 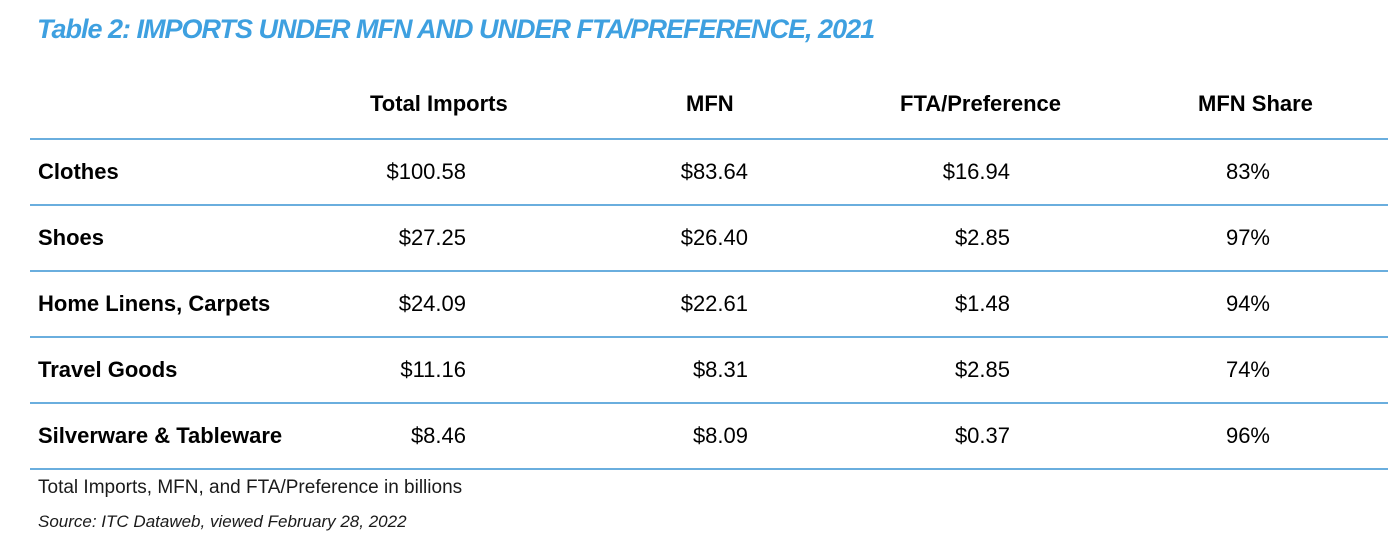 I want to click on row-label: Clothes, so click(x=78, y=171).